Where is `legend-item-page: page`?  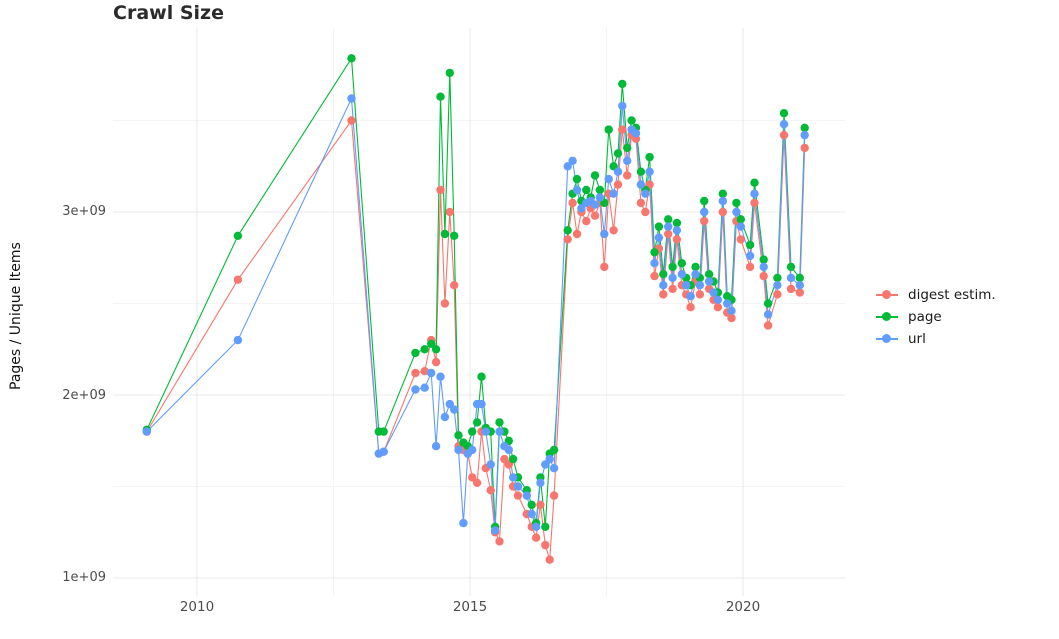
legend-item-page: page is located at coordinates (936, 317).